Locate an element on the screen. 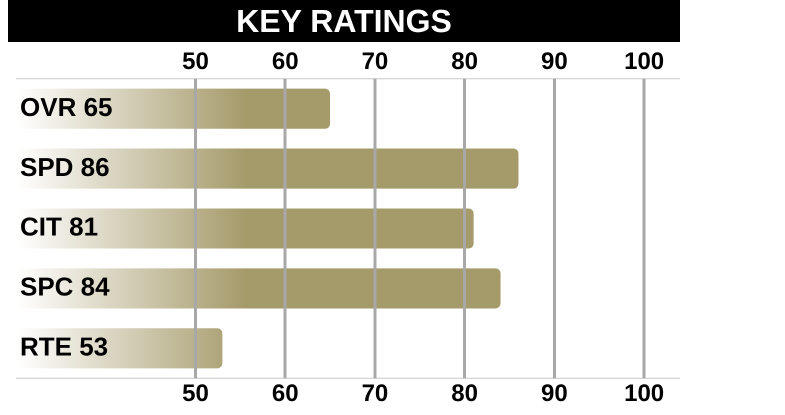  y-tick-label: SPD 86 is located at coordinates (65, 167).